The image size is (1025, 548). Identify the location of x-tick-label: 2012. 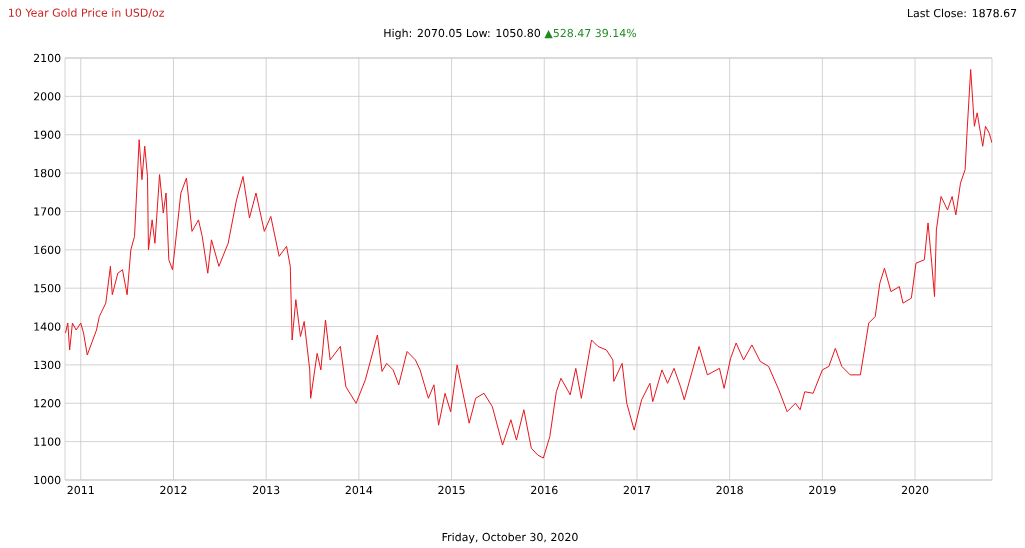
(173, 490).